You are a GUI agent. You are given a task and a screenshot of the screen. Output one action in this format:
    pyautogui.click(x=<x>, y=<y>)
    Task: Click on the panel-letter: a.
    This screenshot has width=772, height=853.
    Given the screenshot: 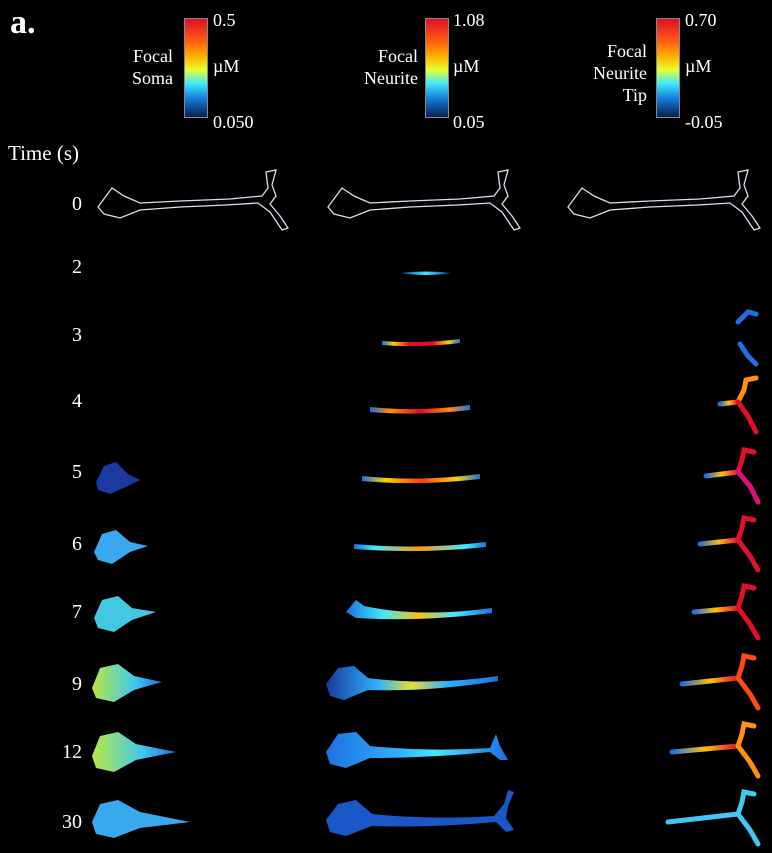 What is the action you would take?
    pyautogui.click(x=23, y=22)
    